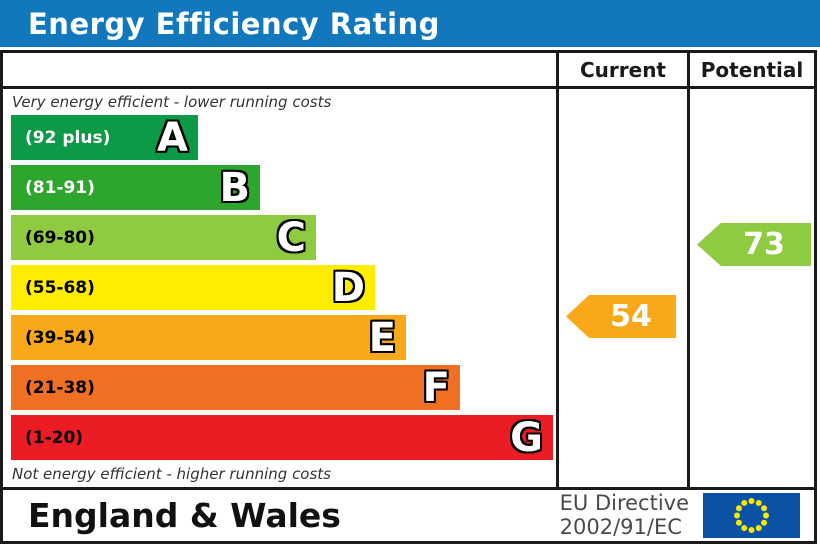 Image resolution: width=820 pixels, height=547 pixels. What do you see at coordinates (764, 244) in the screenshot?
I see `potential-value: 73` at bounding box center [764, 244].